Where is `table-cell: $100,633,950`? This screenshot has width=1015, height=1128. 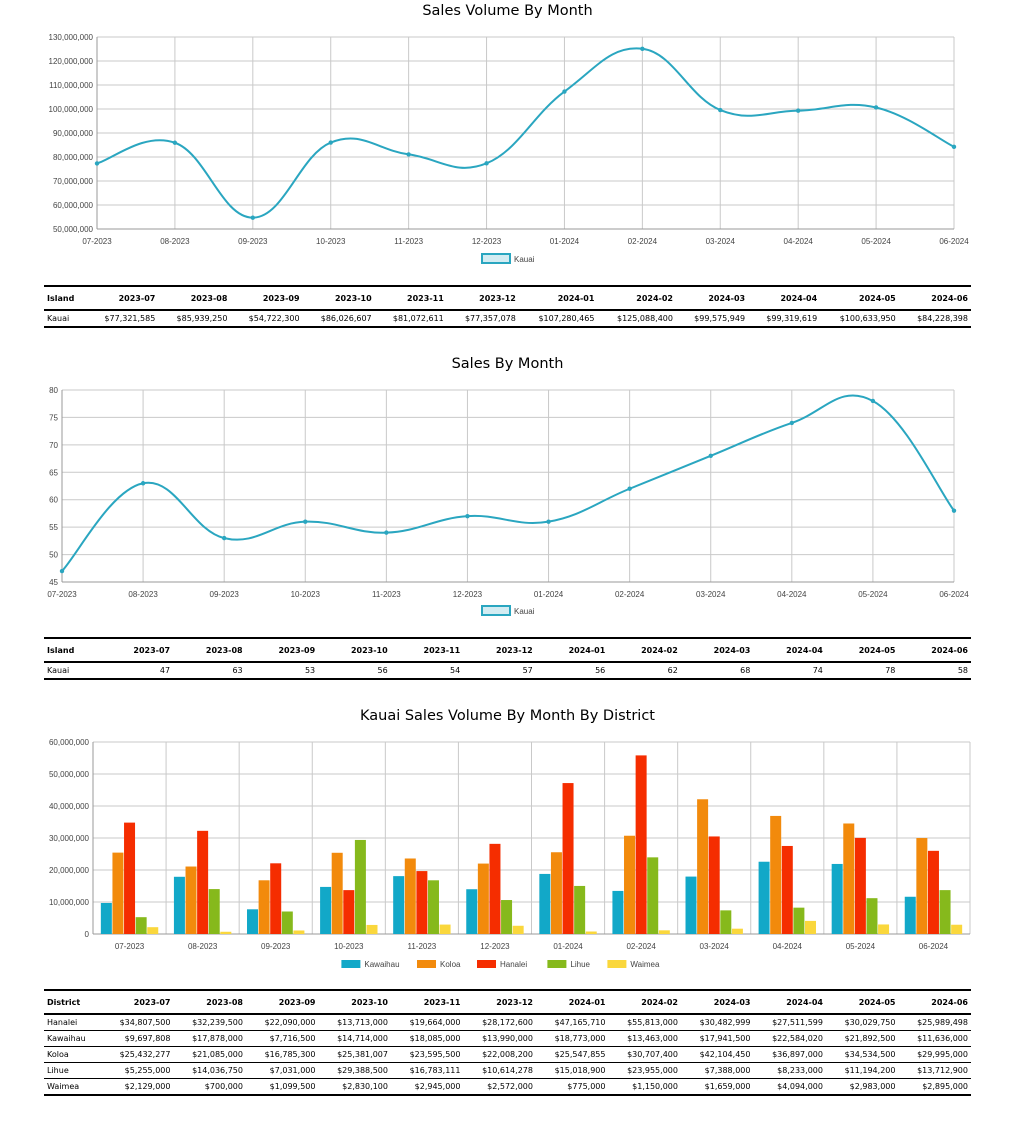
table-cell: $100,633,950 is located at coordinates (859, 319).